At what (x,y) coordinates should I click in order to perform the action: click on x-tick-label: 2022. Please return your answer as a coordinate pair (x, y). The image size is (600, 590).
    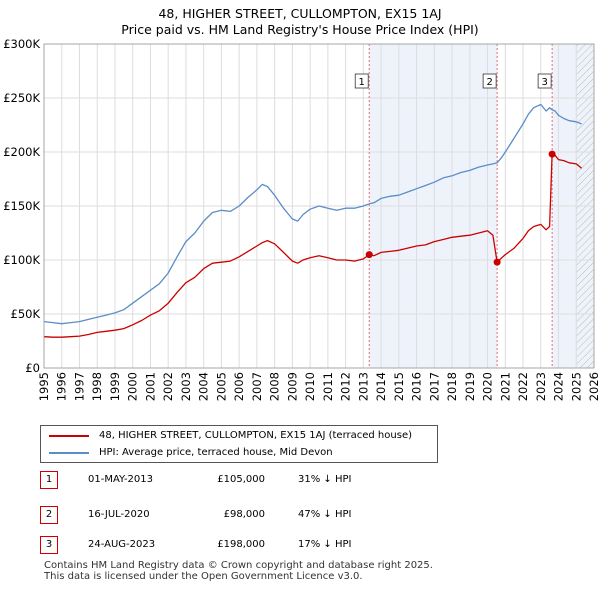
    Looking at the image, I should click on (523, 386).